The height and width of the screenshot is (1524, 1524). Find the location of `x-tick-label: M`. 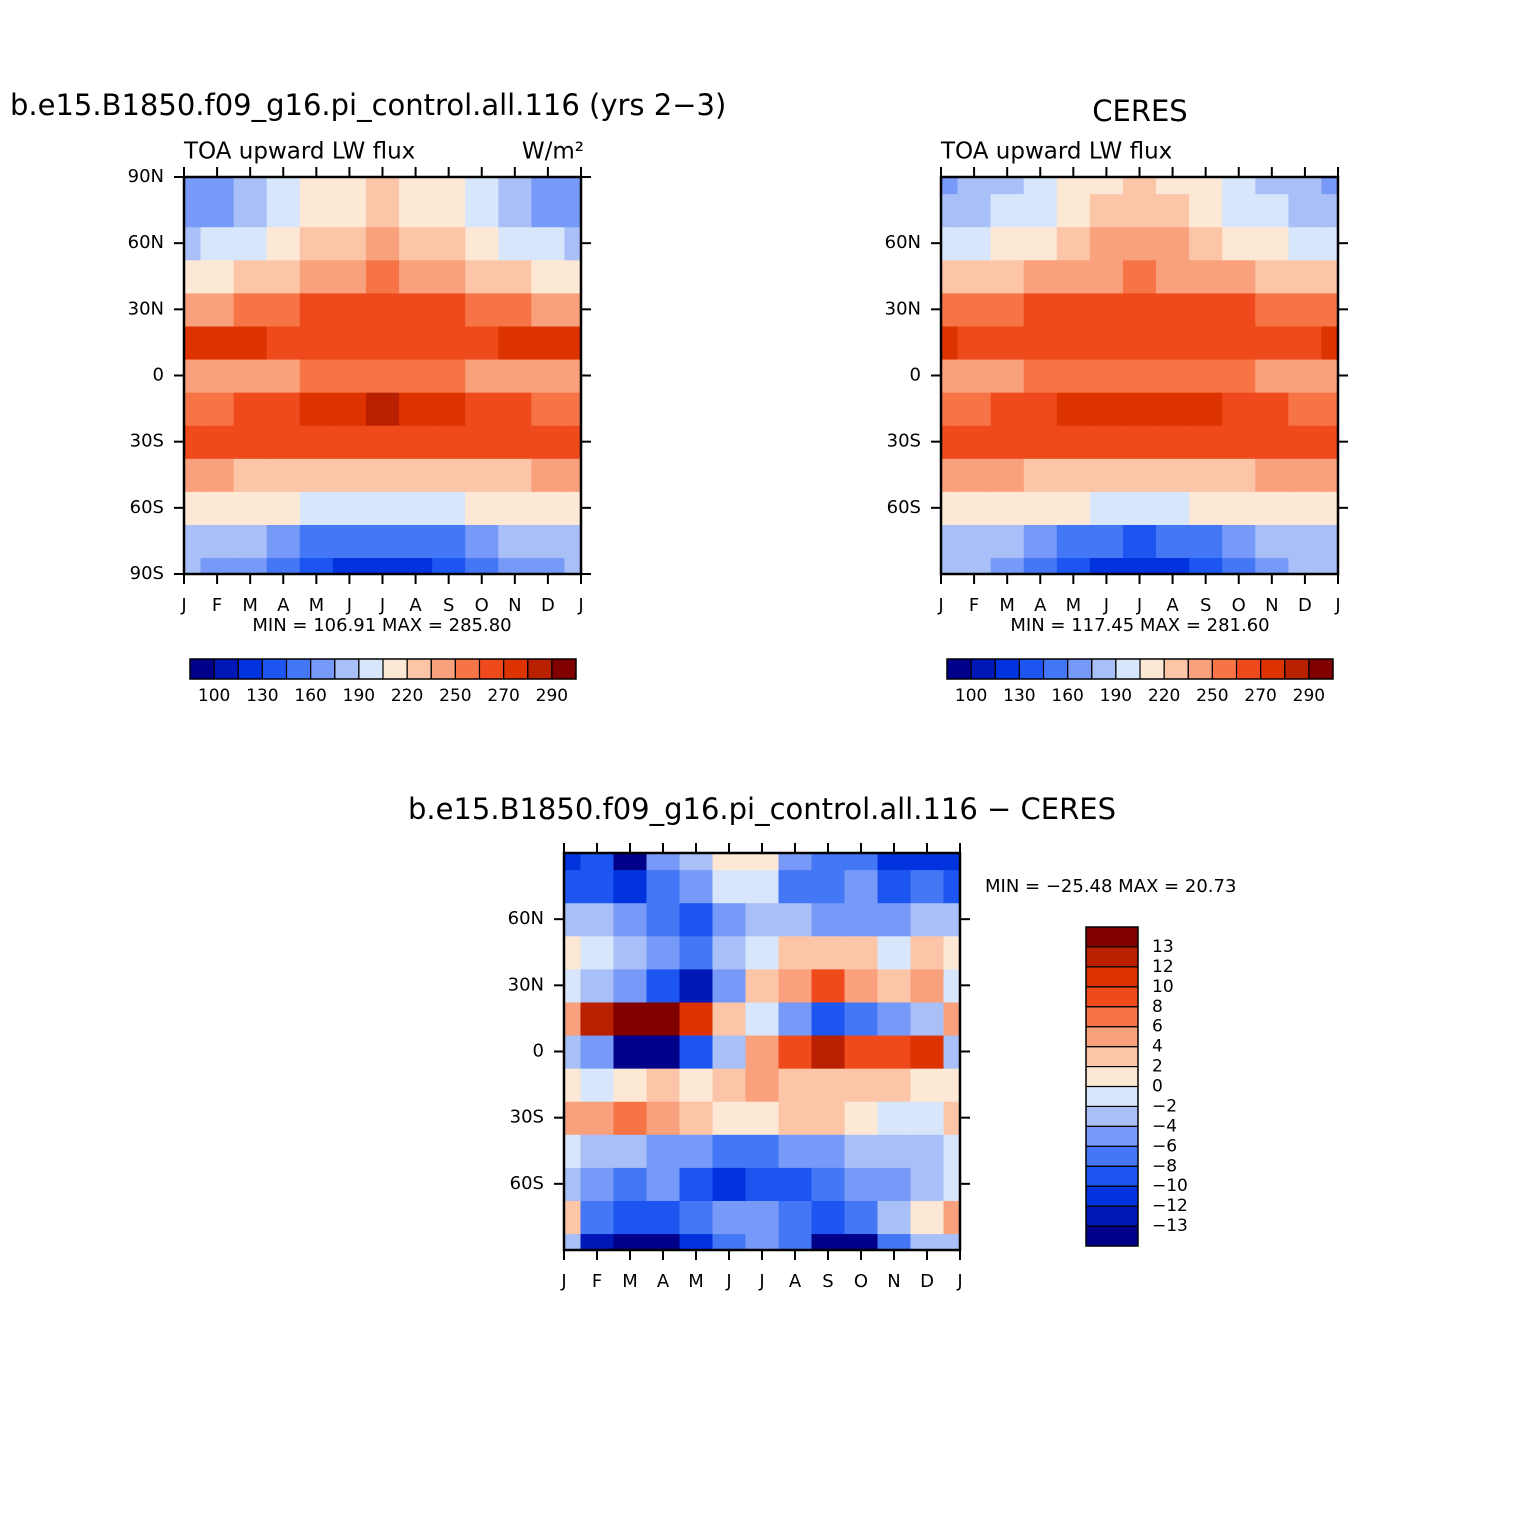

x-tick-label: M is located at coordinates (317, 605).